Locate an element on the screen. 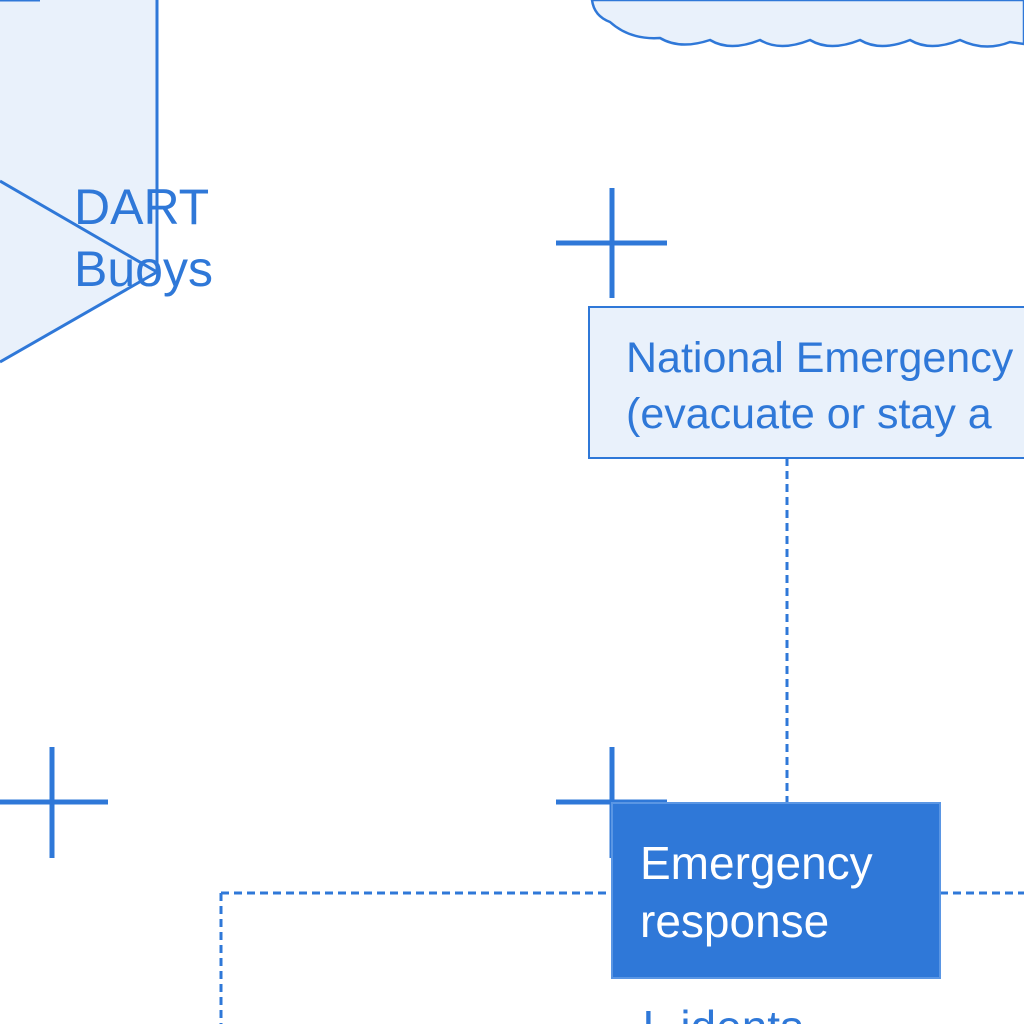 Image resolution: width=1024 pixels, height=1024 pixels. national-emergency-box is located at coordinates (806, 382).